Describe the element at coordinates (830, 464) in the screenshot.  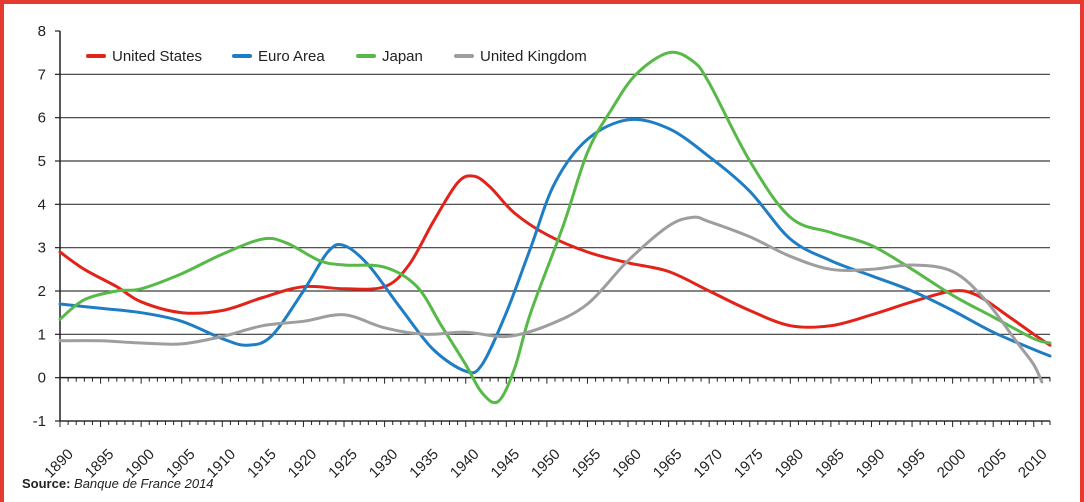
I see `x-tick-label: 1985` at that location.